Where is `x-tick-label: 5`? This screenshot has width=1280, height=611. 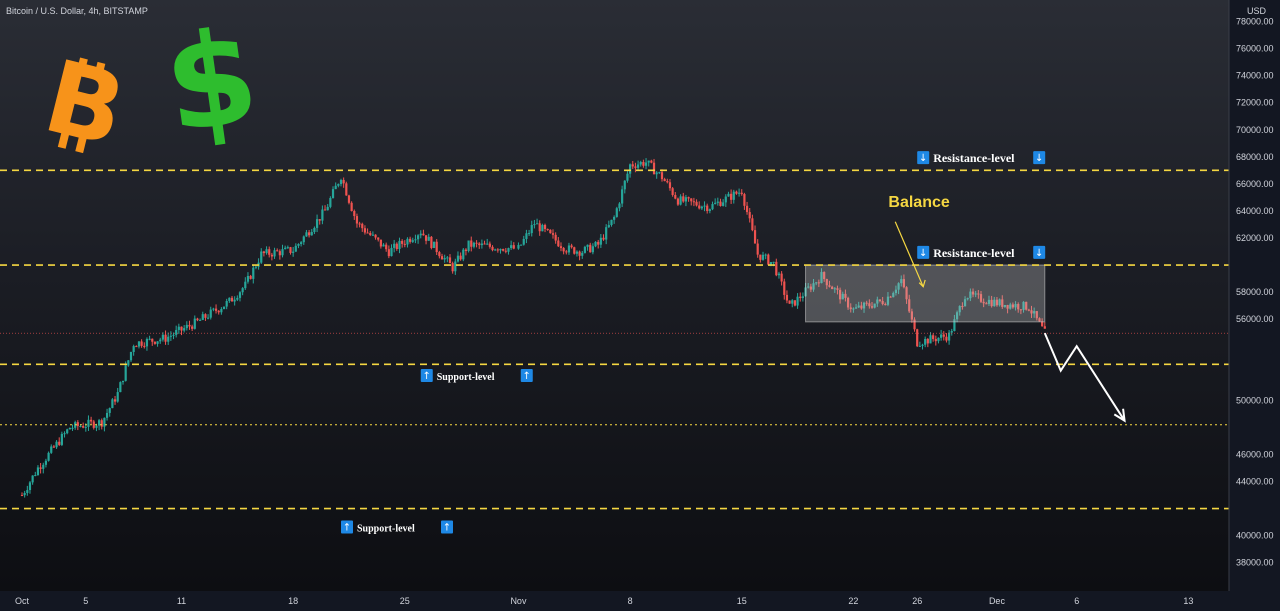
x-tick-label: 5 is located at coordinates (85, 601).